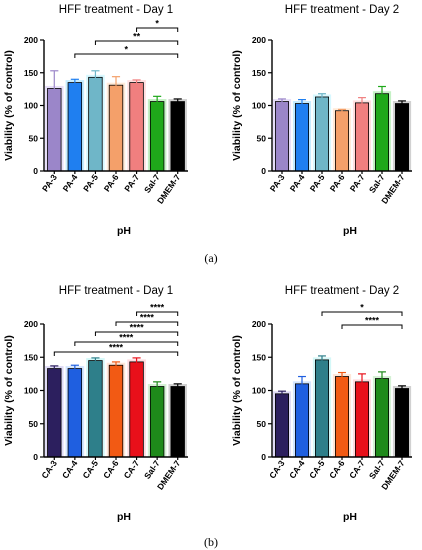  Describe the element at coordinates (317, 182) in the screenshot. I see `x-tick-label: PA-5` at that location.